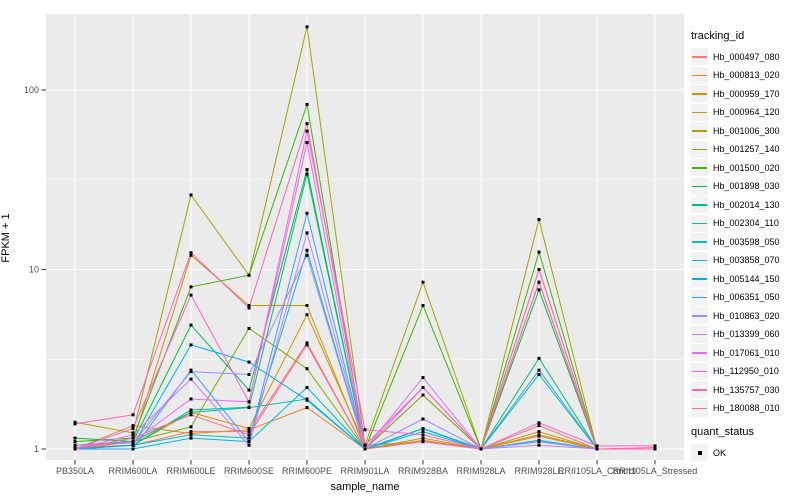  I want to click on legend-item-label: Hb_000964_120, so click(746, 112).